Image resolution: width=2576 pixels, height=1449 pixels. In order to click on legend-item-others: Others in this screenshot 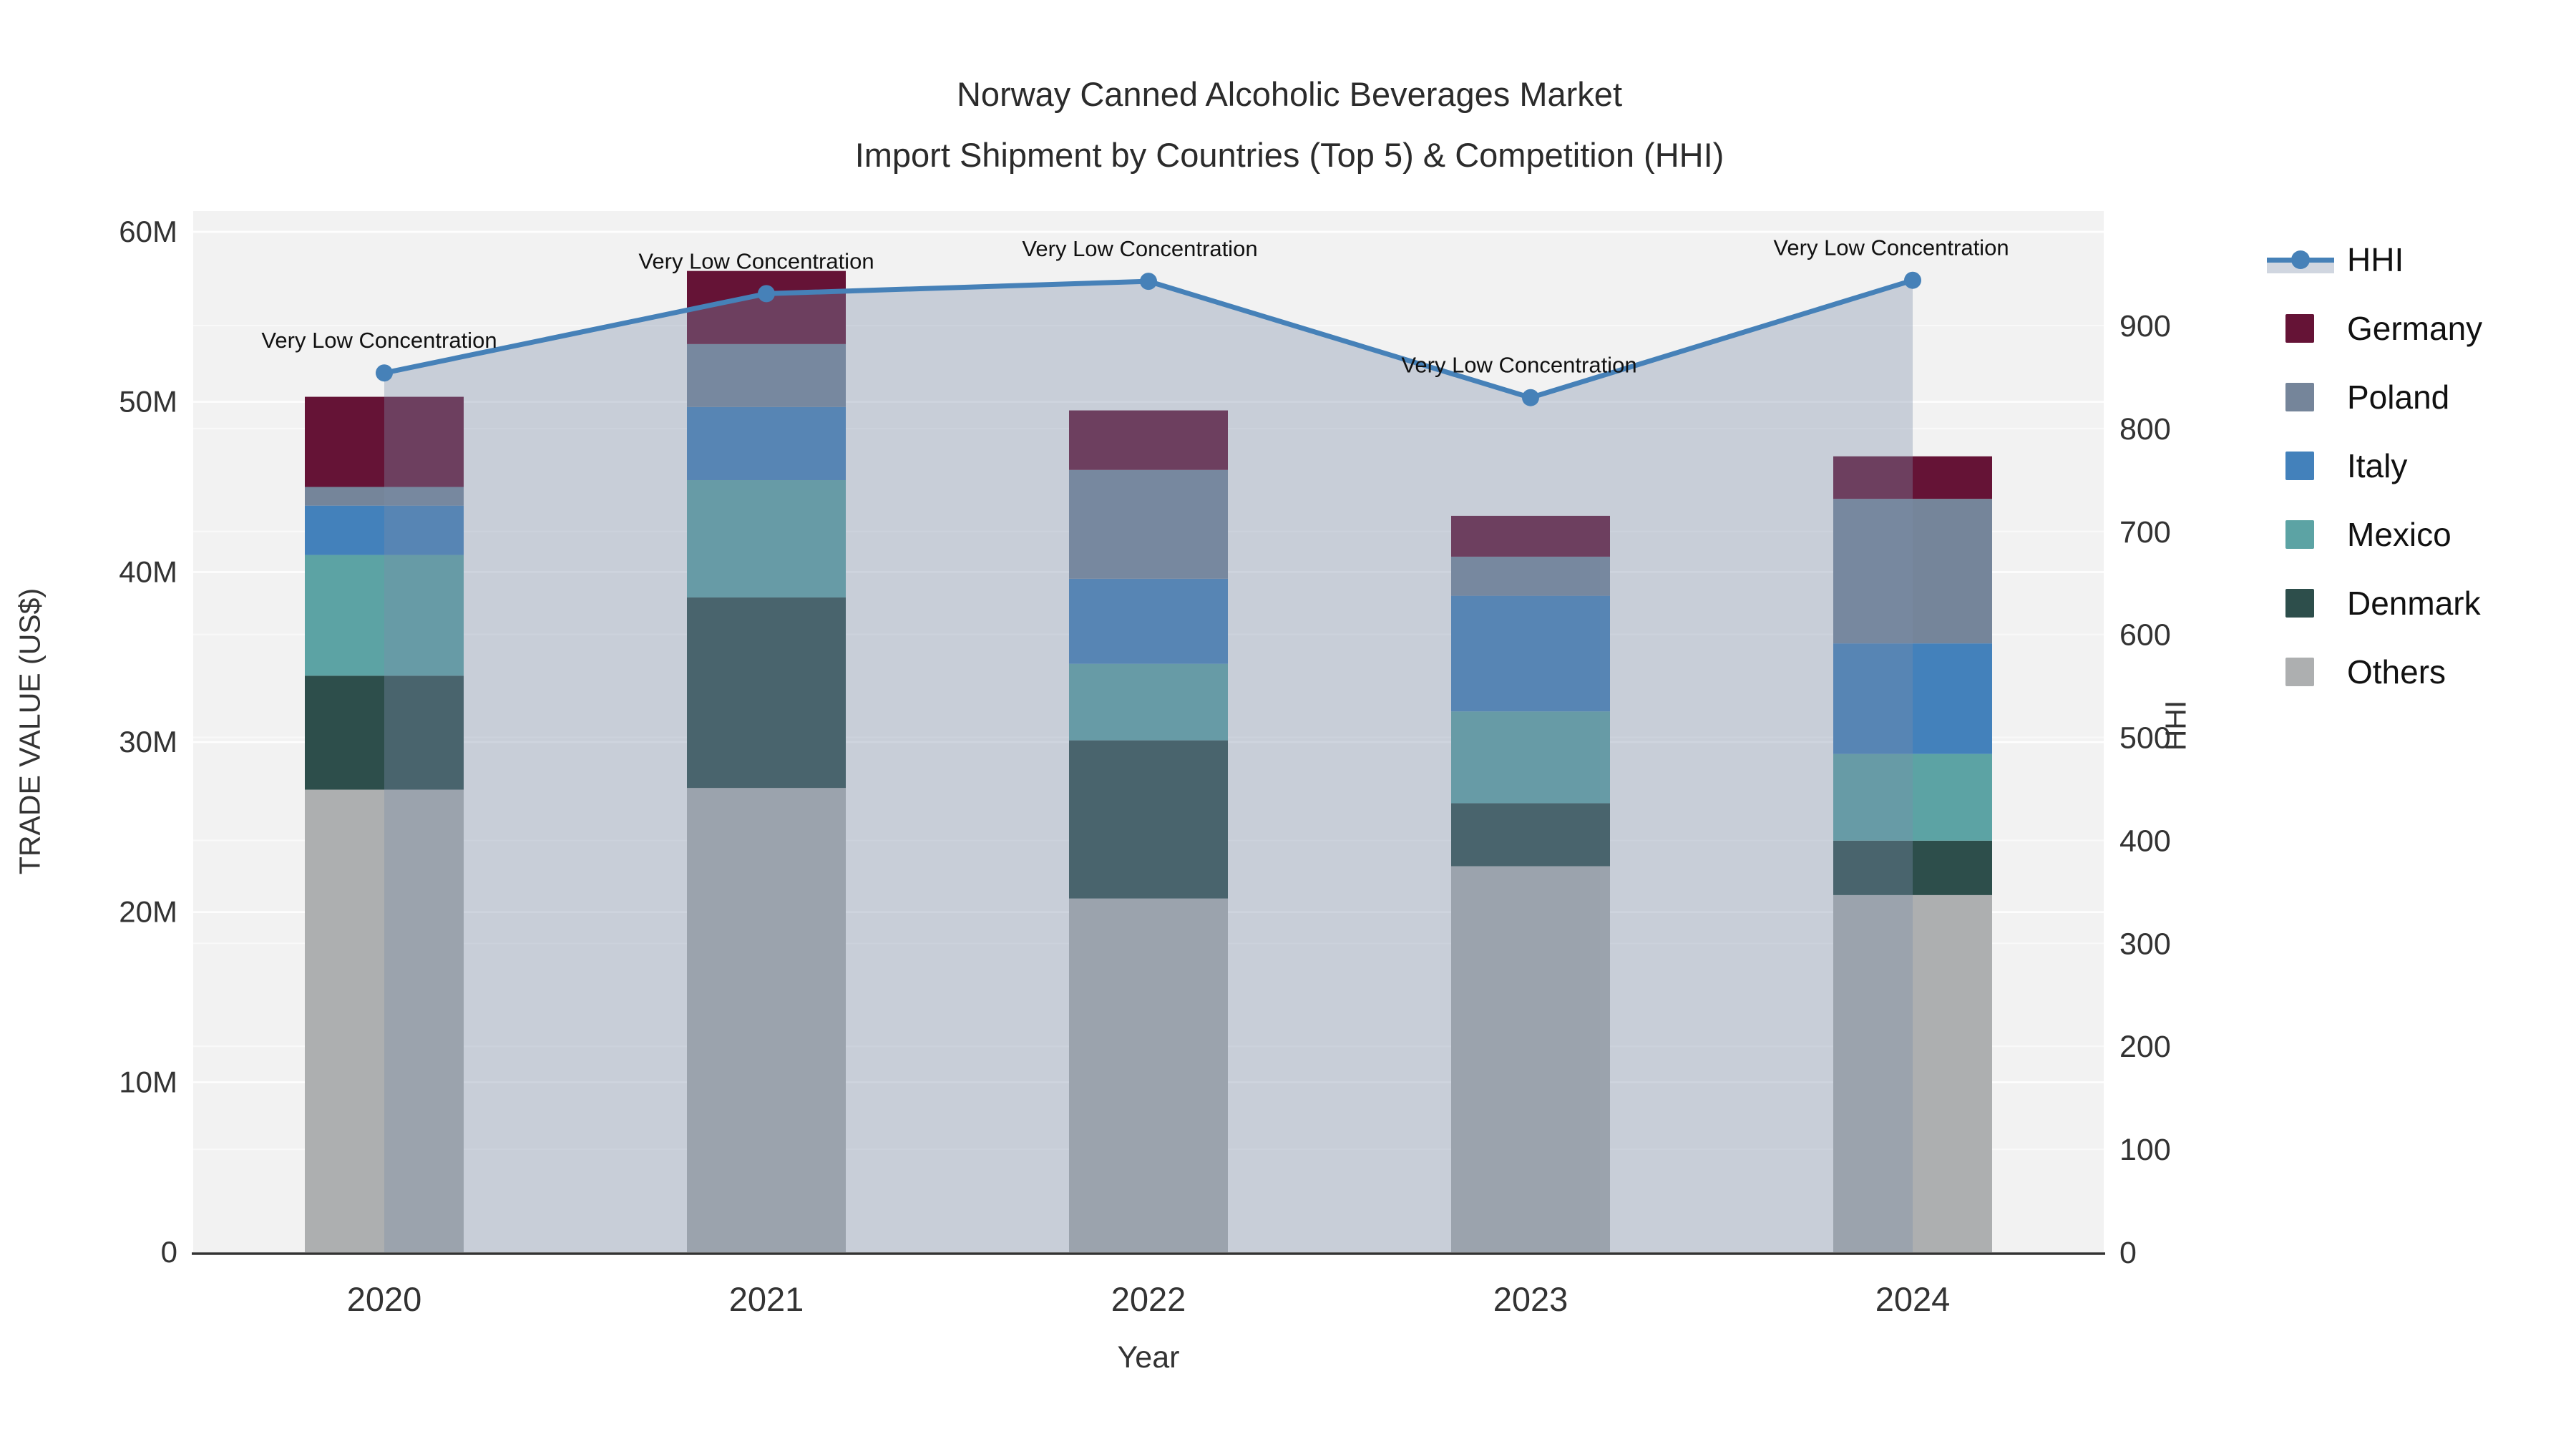, I will do `click(2374, 672)`.